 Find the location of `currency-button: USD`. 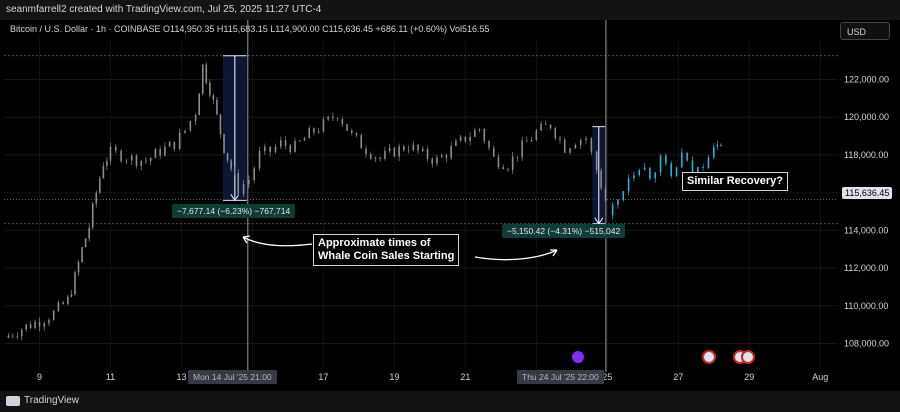

currency-button: USD is located at coordinates (865, 31).